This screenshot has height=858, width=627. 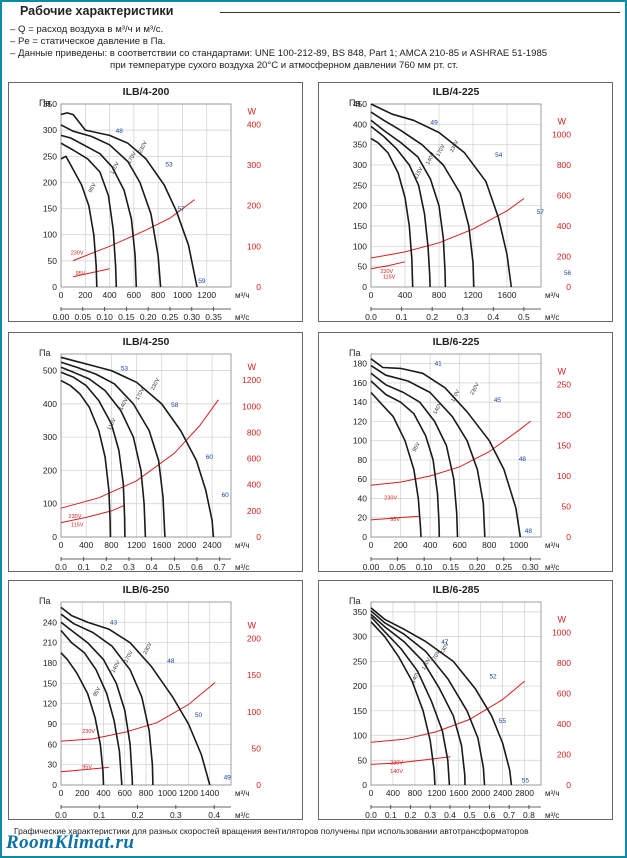 What do you see at coordinates (125, 793) in the screenshot?
I see `x-tick-label: 600` at bounding box center [125, 793].